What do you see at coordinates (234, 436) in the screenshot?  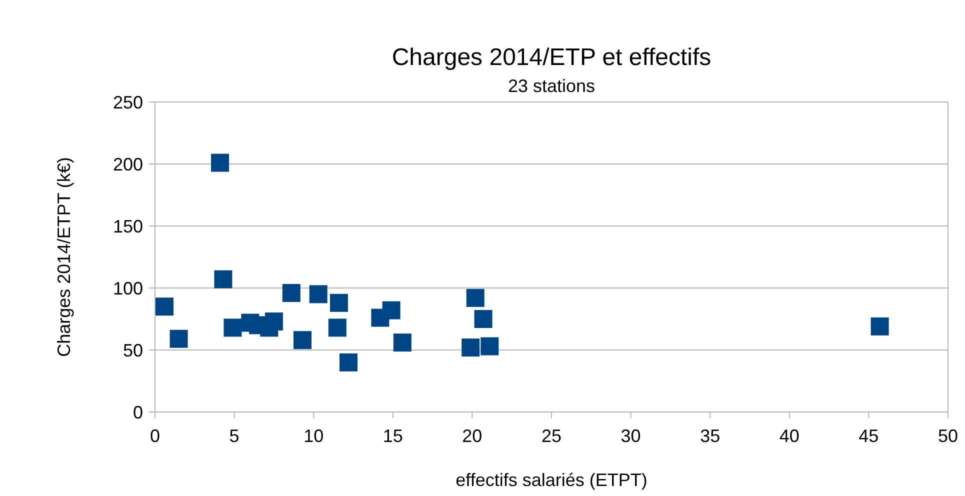 I see `x-tick-label: 5` at bounding box center [234, 436].